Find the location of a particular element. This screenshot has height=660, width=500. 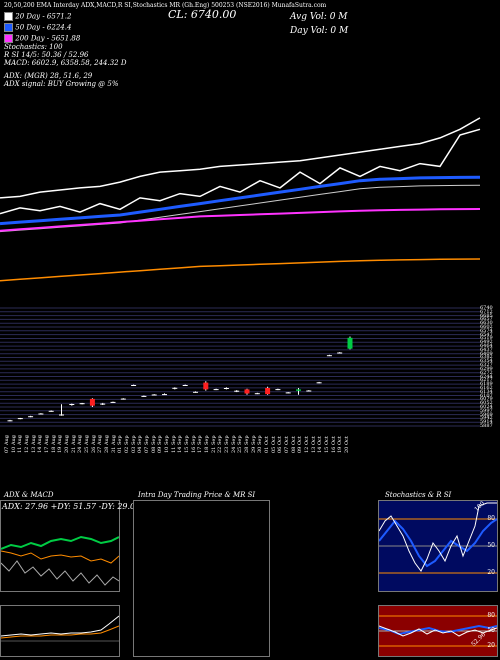

close-price-line is located at coordinates (240, 171).